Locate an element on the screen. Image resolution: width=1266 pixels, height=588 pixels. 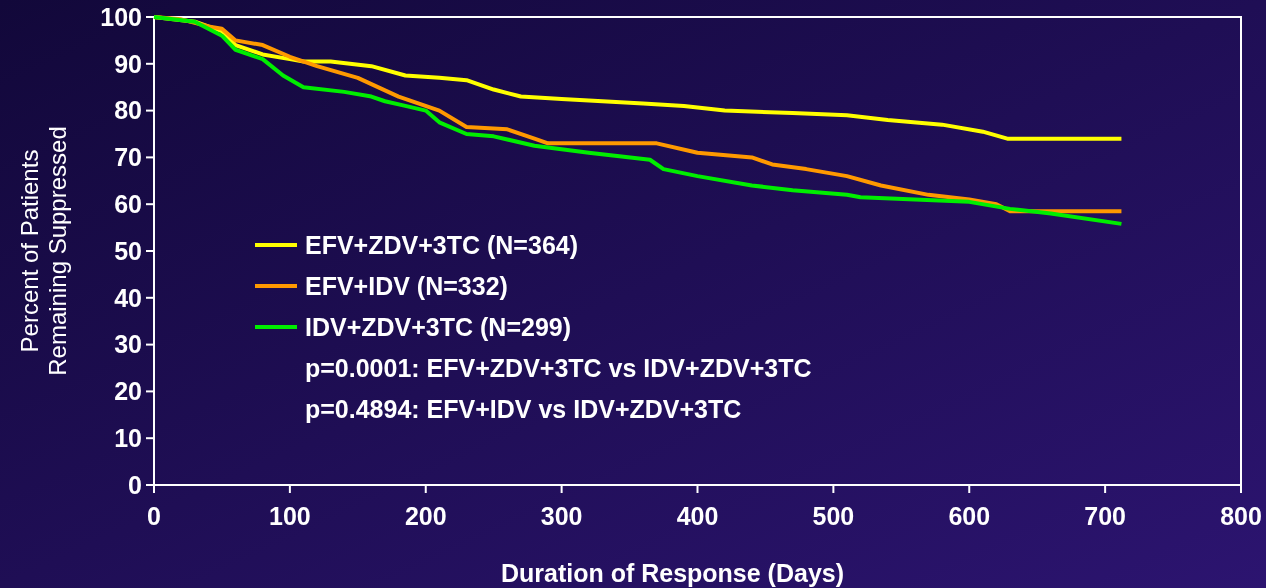
x-axis-title: Duration of Response (Days) is located at coordinates (672, 573).